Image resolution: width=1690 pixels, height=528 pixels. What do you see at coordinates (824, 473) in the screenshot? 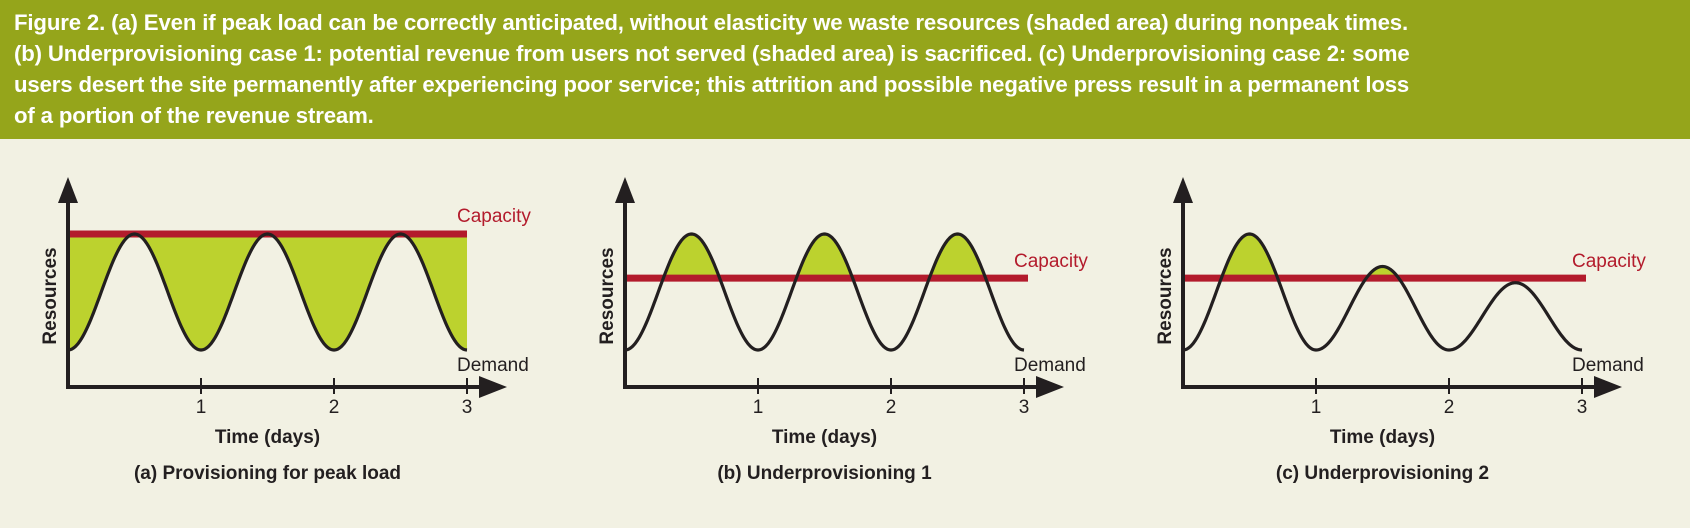
I see `panel-title: (b) Underprovisioning 1` at bounding box center [824, 473].